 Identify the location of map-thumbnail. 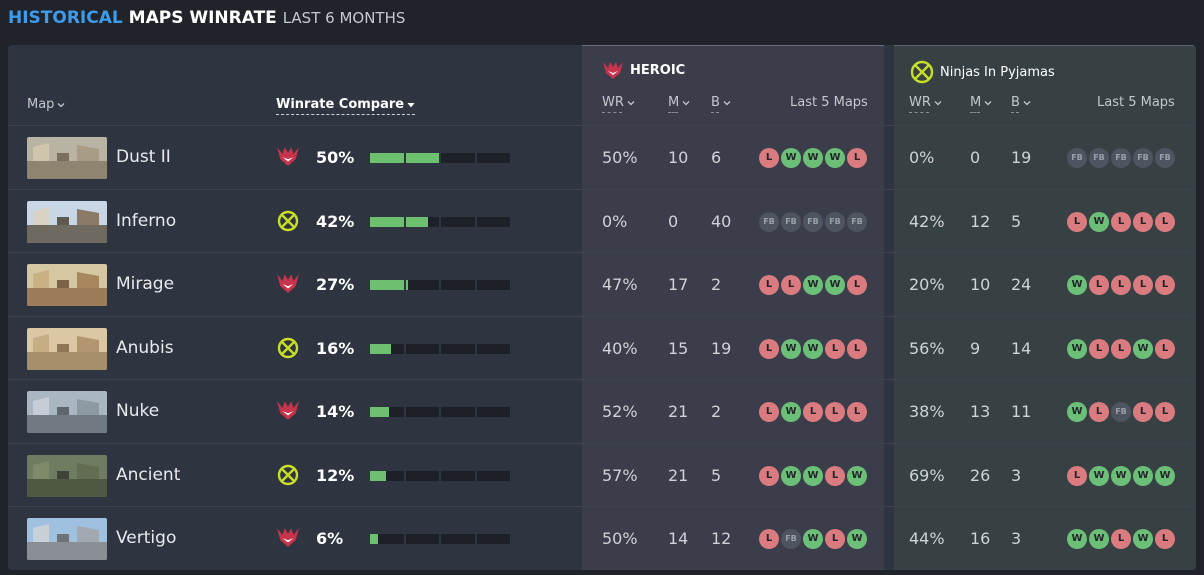
(67, 348).